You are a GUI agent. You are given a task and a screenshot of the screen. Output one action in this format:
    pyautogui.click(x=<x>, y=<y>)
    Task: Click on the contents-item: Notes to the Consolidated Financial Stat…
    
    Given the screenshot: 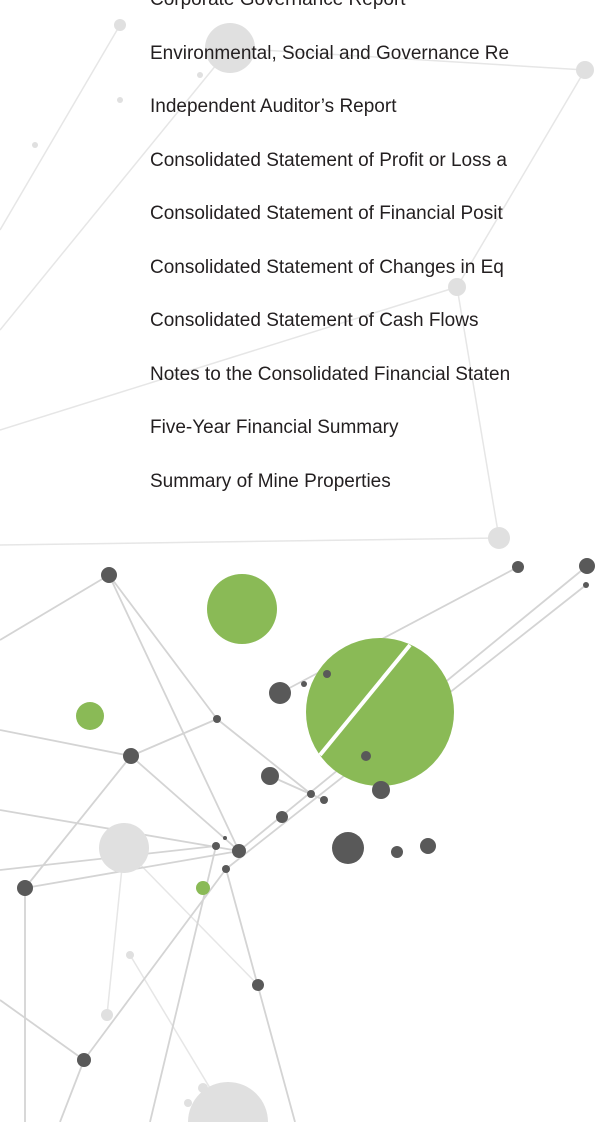 What is the action you would take?
    pyautogui.click(x=330, y=374)
    